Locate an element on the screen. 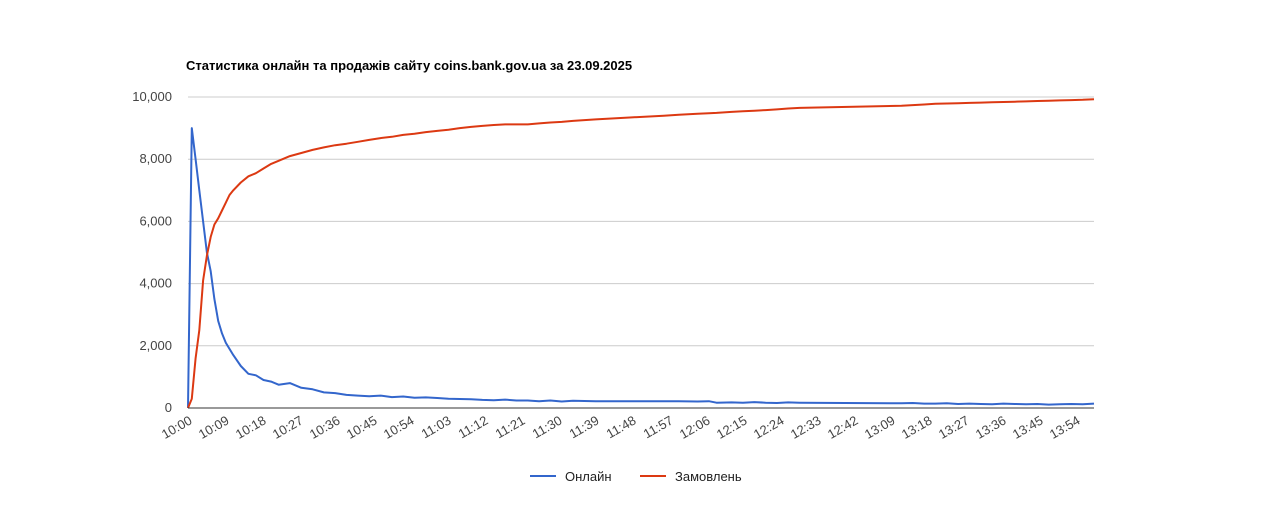 Image resolution: width=1280 pixels, height=505 pixels. y-tick-label: 4,000 is located at coordinates (155, 283).